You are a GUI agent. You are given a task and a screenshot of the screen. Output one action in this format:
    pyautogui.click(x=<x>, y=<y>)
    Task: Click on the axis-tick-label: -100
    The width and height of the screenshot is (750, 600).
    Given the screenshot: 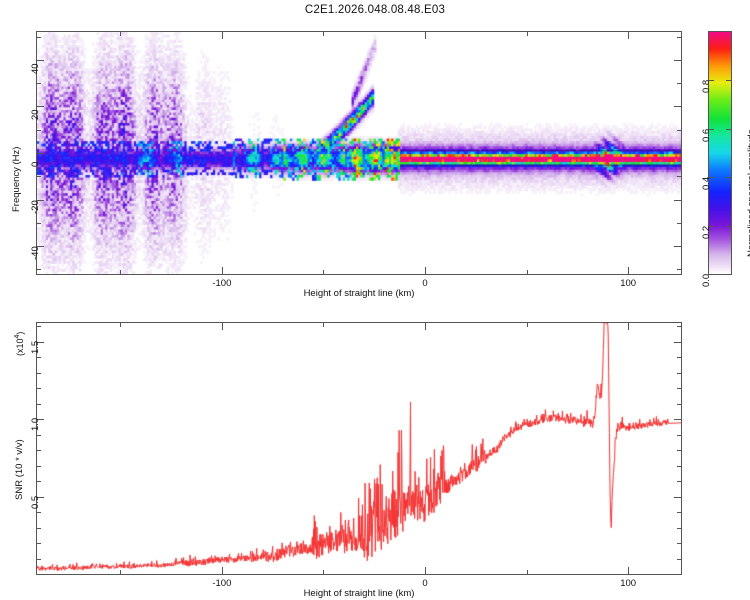 What is the action you would take?
    pyautogui.click(x=222, y=583)
    